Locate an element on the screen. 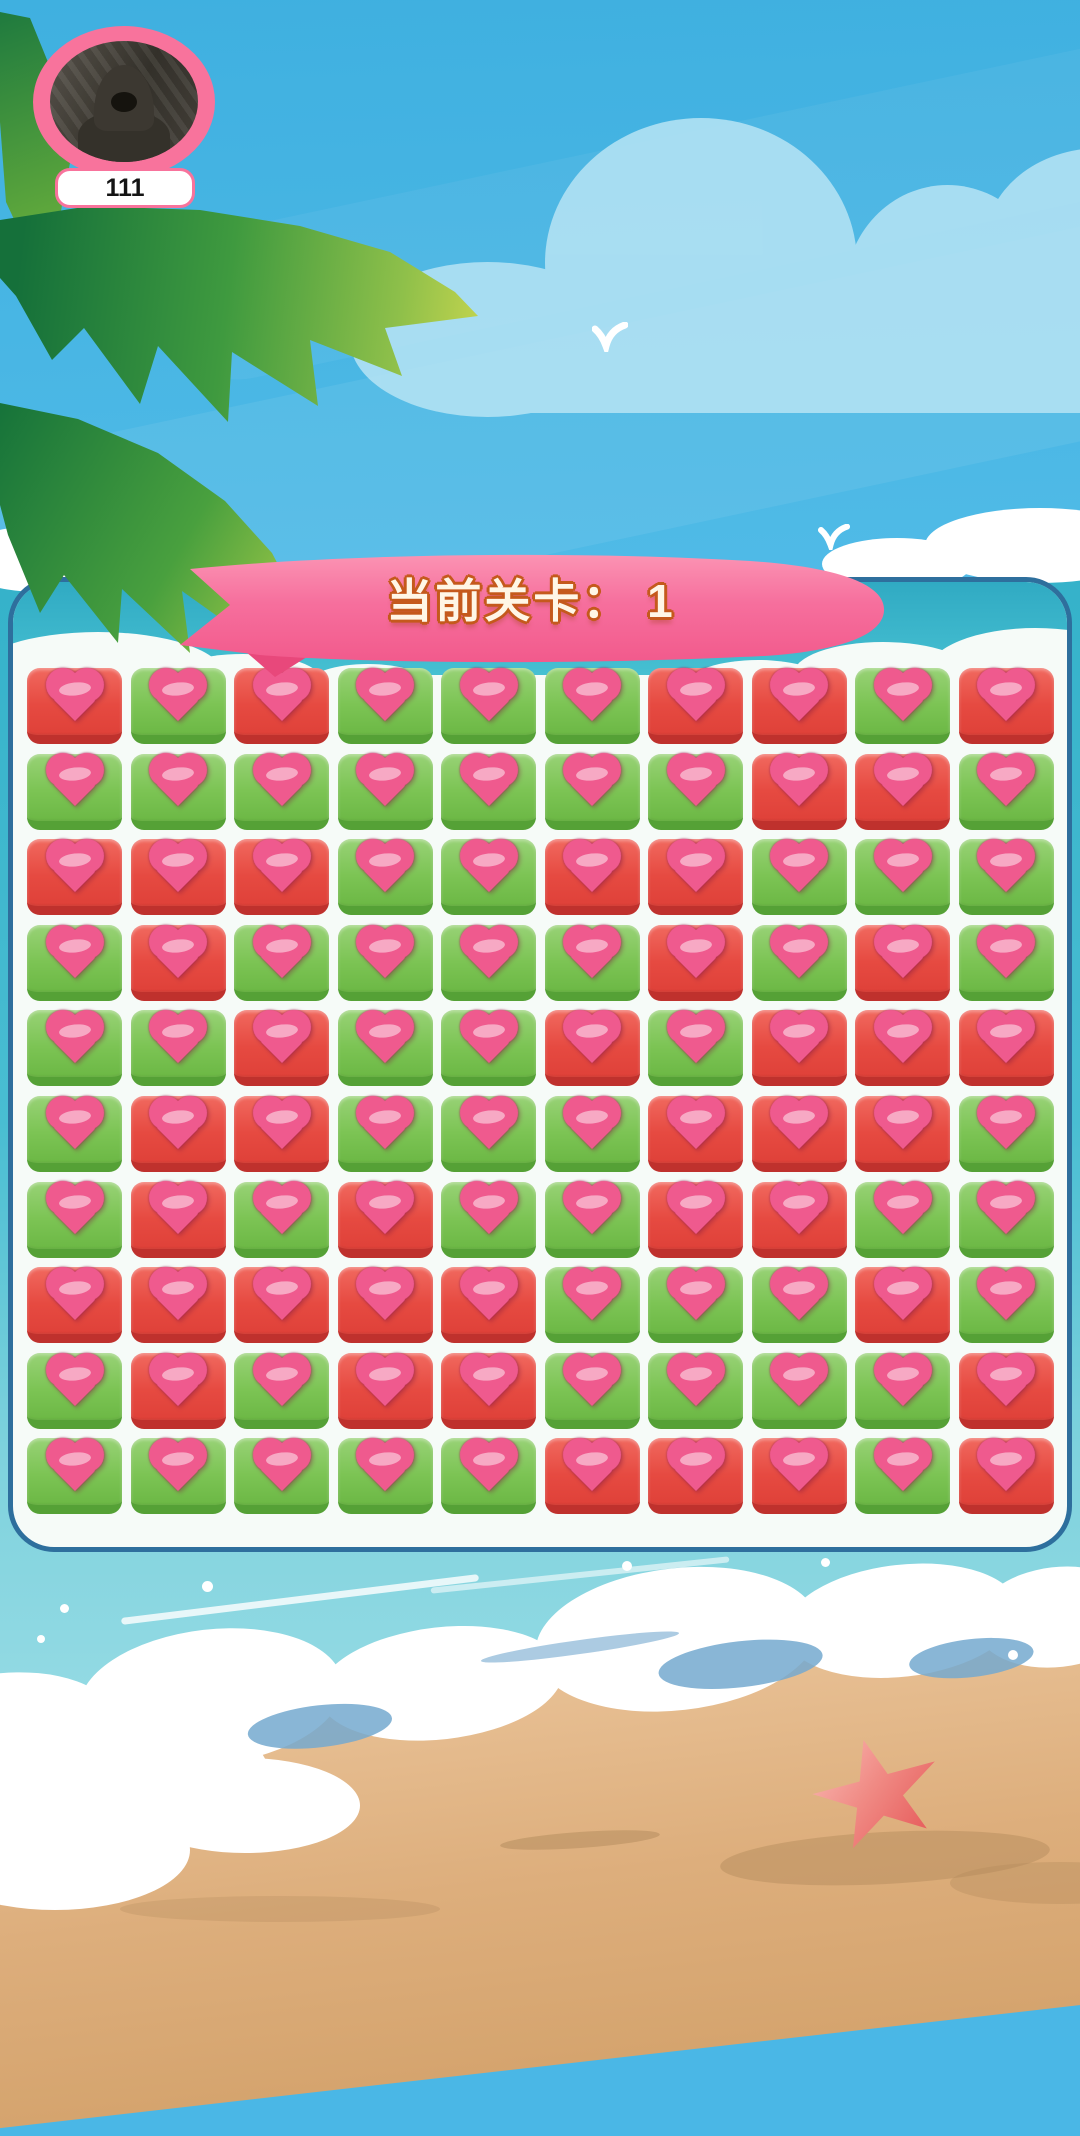 This screenshot has height=2136, width=1080. tile-r8-c3 is located at coordinates (281, 1305).